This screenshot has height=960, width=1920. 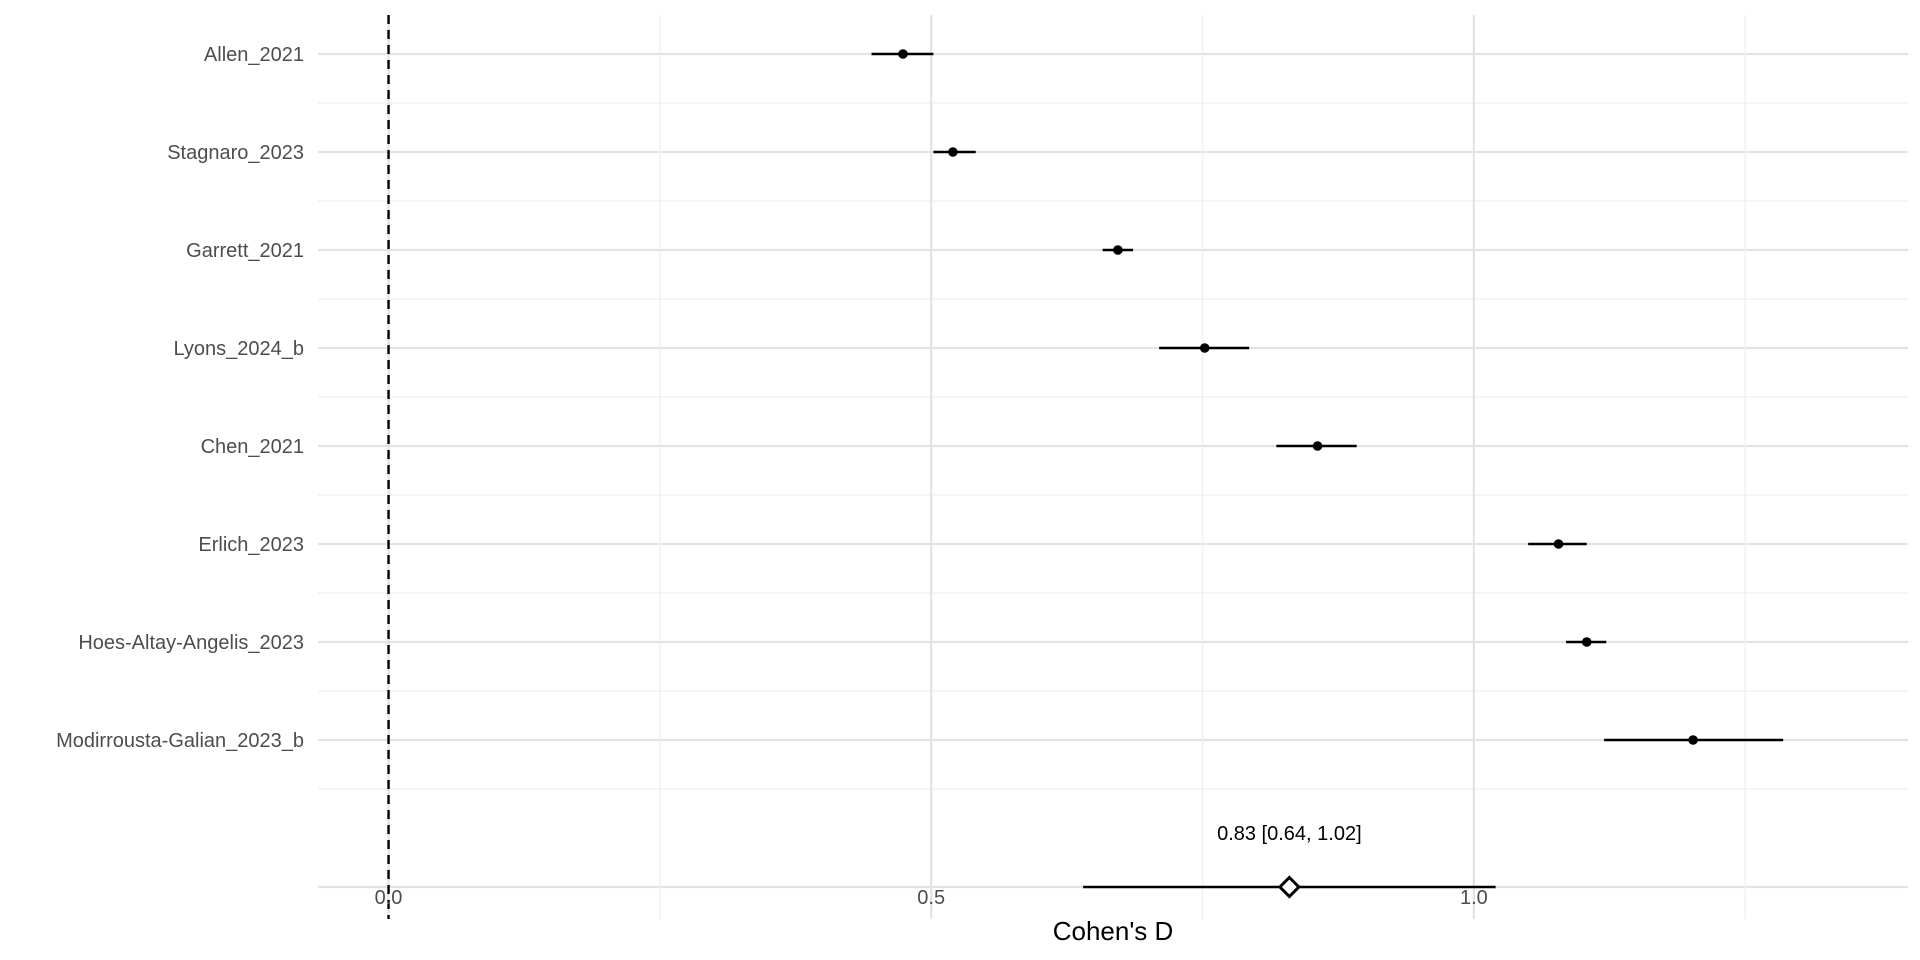 What do you see at coordinates (239, 349) in the screenshot?
I see `y-tick-label: Lyons_2024_b` at bounding box center [239, 349].